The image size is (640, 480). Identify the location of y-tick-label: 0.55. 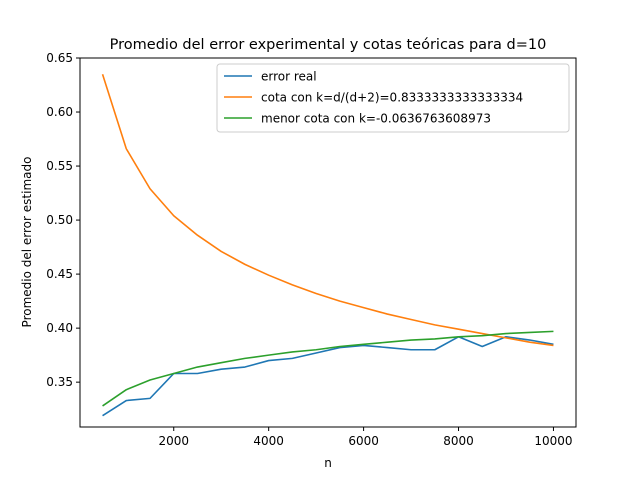
(59, 166).